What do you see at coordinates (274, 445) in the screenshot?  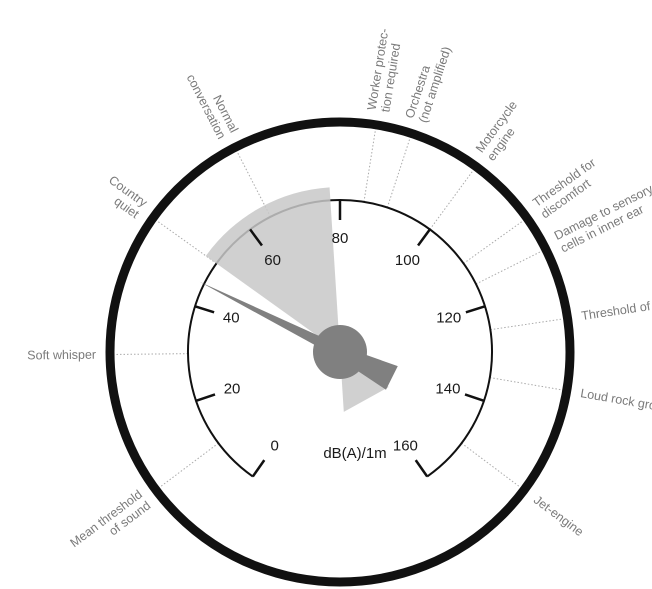 I see `scale-tick-label: 0` at bounding box center [274, 445].